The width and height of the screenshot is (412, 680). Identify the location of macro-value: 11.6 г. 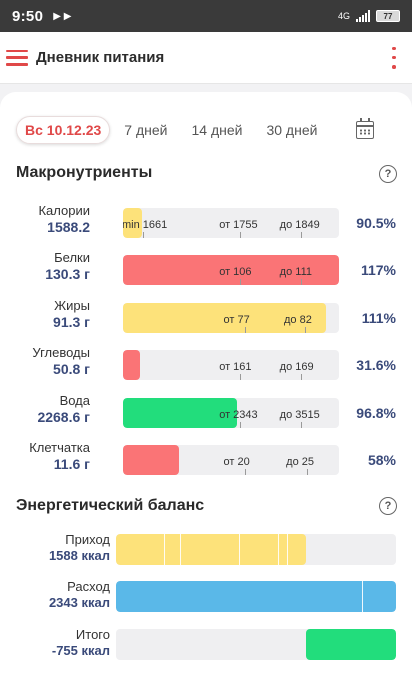
(71, 464).